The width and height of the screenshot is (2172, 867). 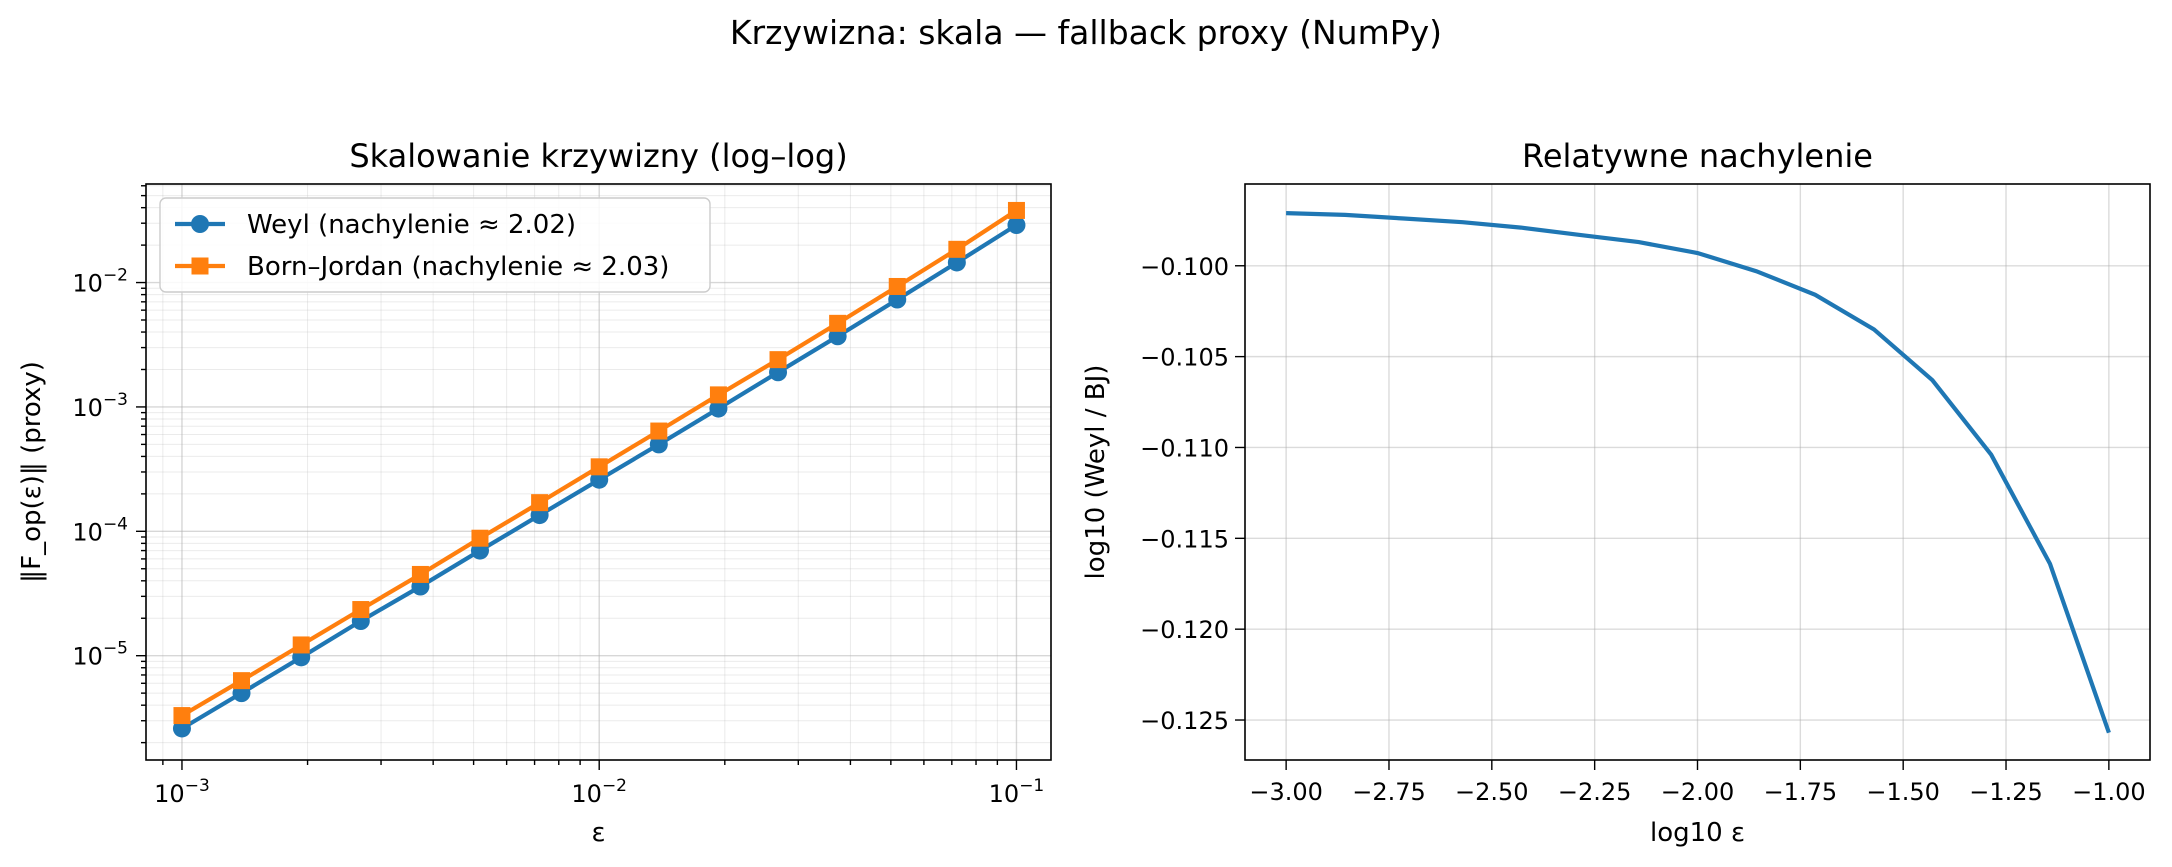 What do you see at coordinates (1286, 792) in the screenshot?
I see `x-tick-label: −3.00` at bounding box center [1286, 792].